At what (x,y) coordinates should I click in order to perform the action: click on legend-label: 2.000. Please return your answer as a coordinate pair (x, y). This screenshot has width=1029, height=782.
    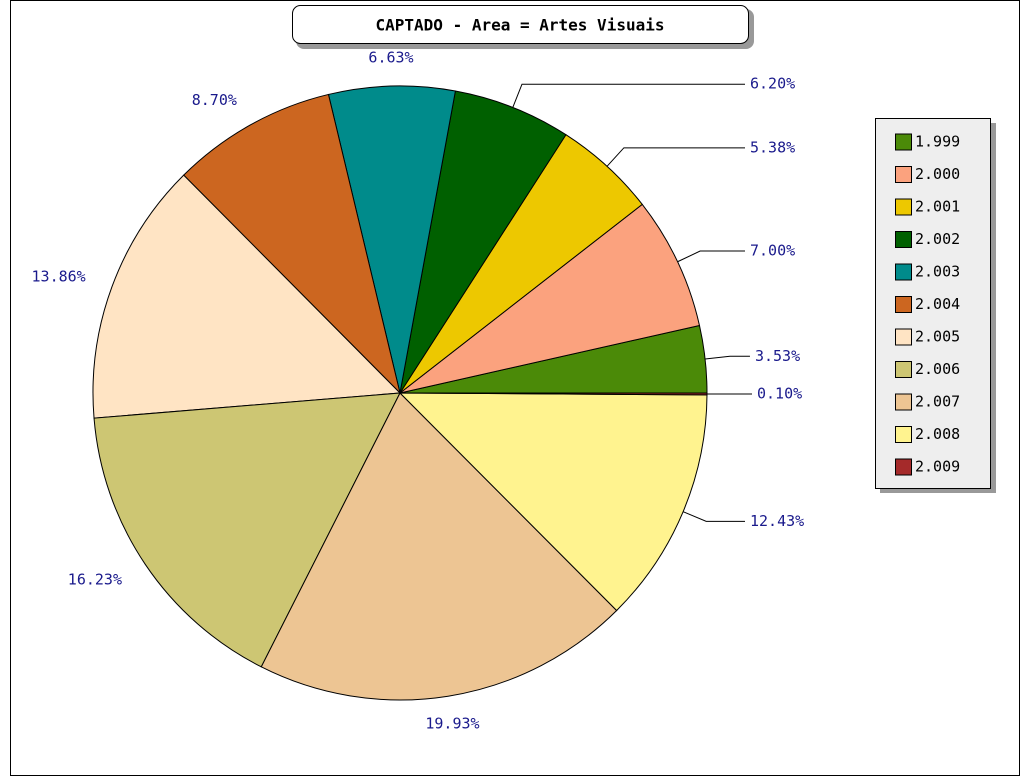
    Looking at the image, I should click on (937, 174).